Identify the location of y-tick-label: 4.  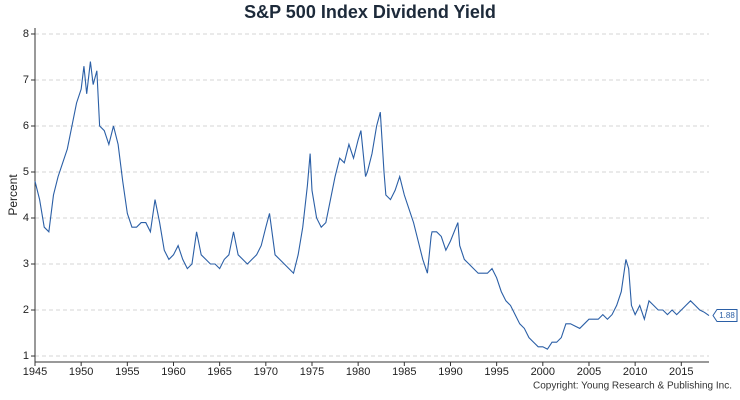
(26, 218).